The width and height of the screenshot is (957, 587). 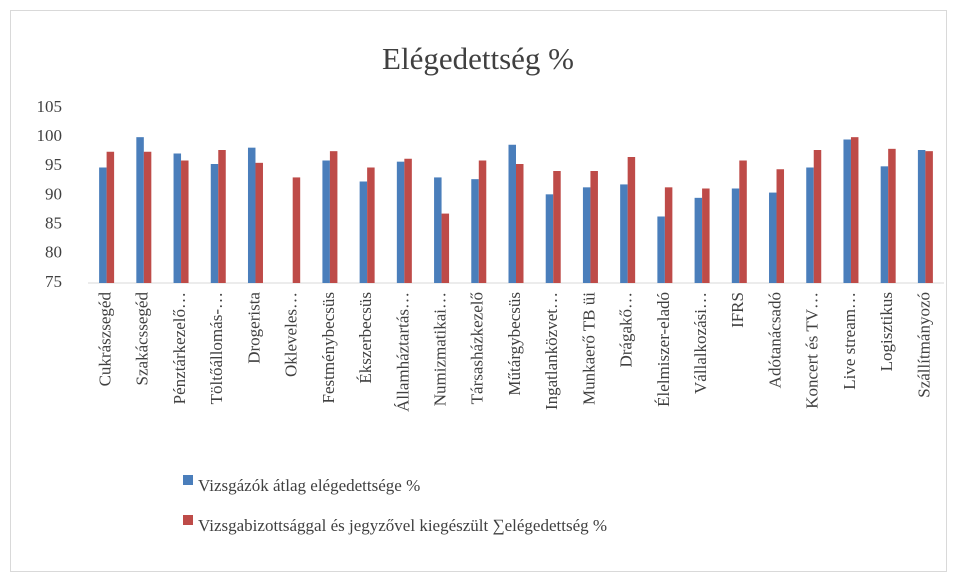 I want to click on y-tick-label: 100, so click(x=50, y=135).